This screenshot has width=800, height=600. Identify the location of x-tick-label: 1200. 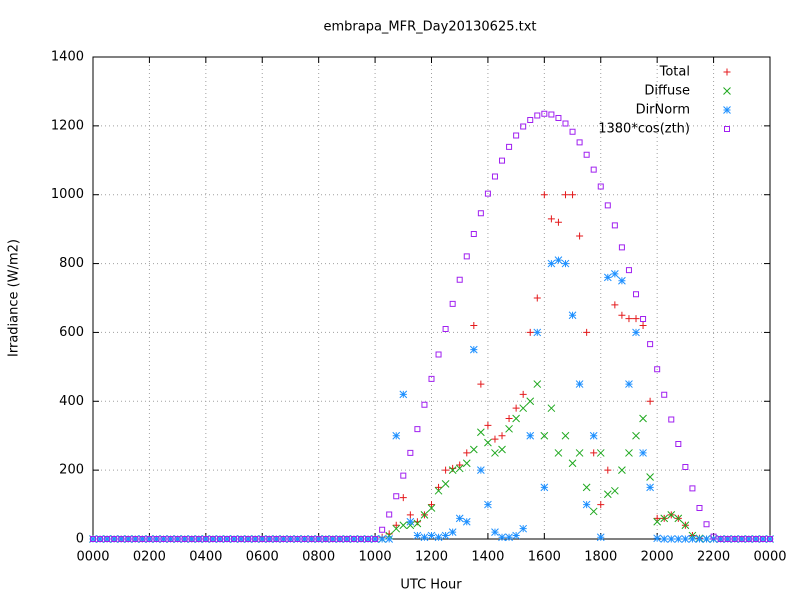
(431, 557).